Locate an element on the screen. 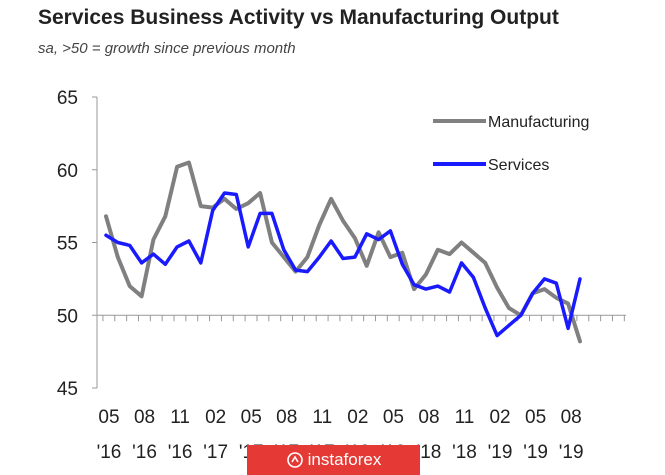 Image resolution: width=665 pixels, height=475 pixels. y-axis: 45 50 55 60 65 is located at coordinates (77, 244).